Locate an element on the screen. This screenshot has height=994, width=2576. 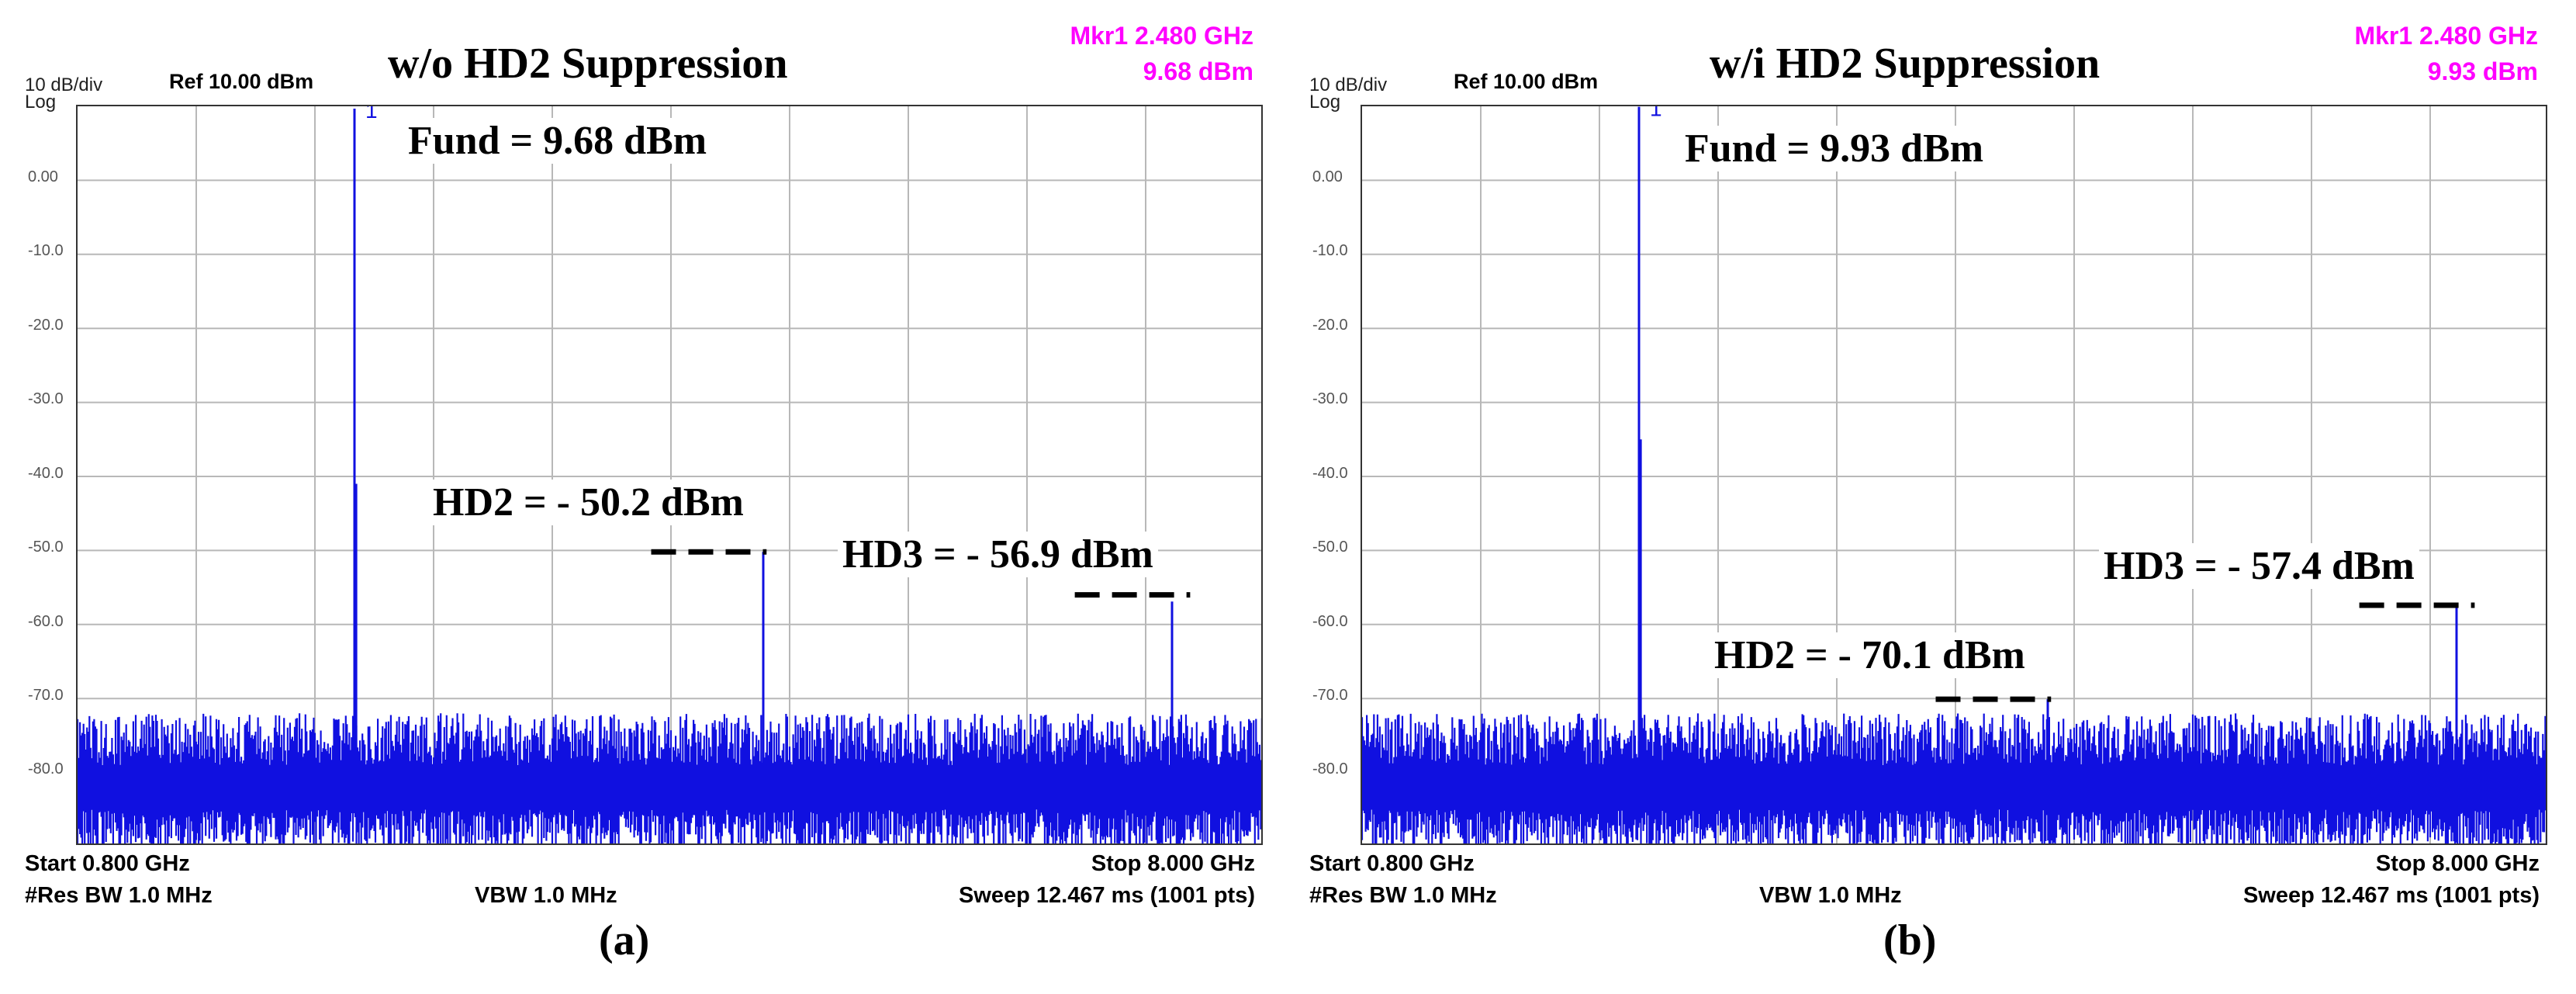
hd2-annotation: HD2 = - 50.2 dBm is located at coordinates (588, 502).